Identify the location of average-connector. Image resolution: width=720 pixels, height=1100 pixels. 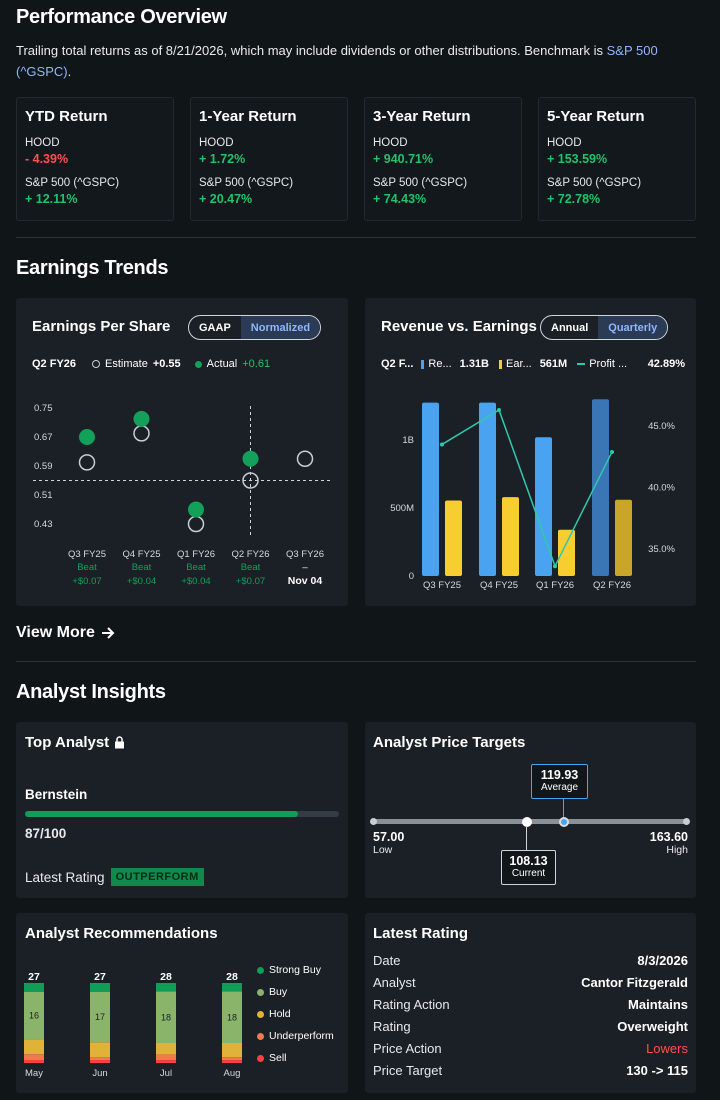
(563, 808).